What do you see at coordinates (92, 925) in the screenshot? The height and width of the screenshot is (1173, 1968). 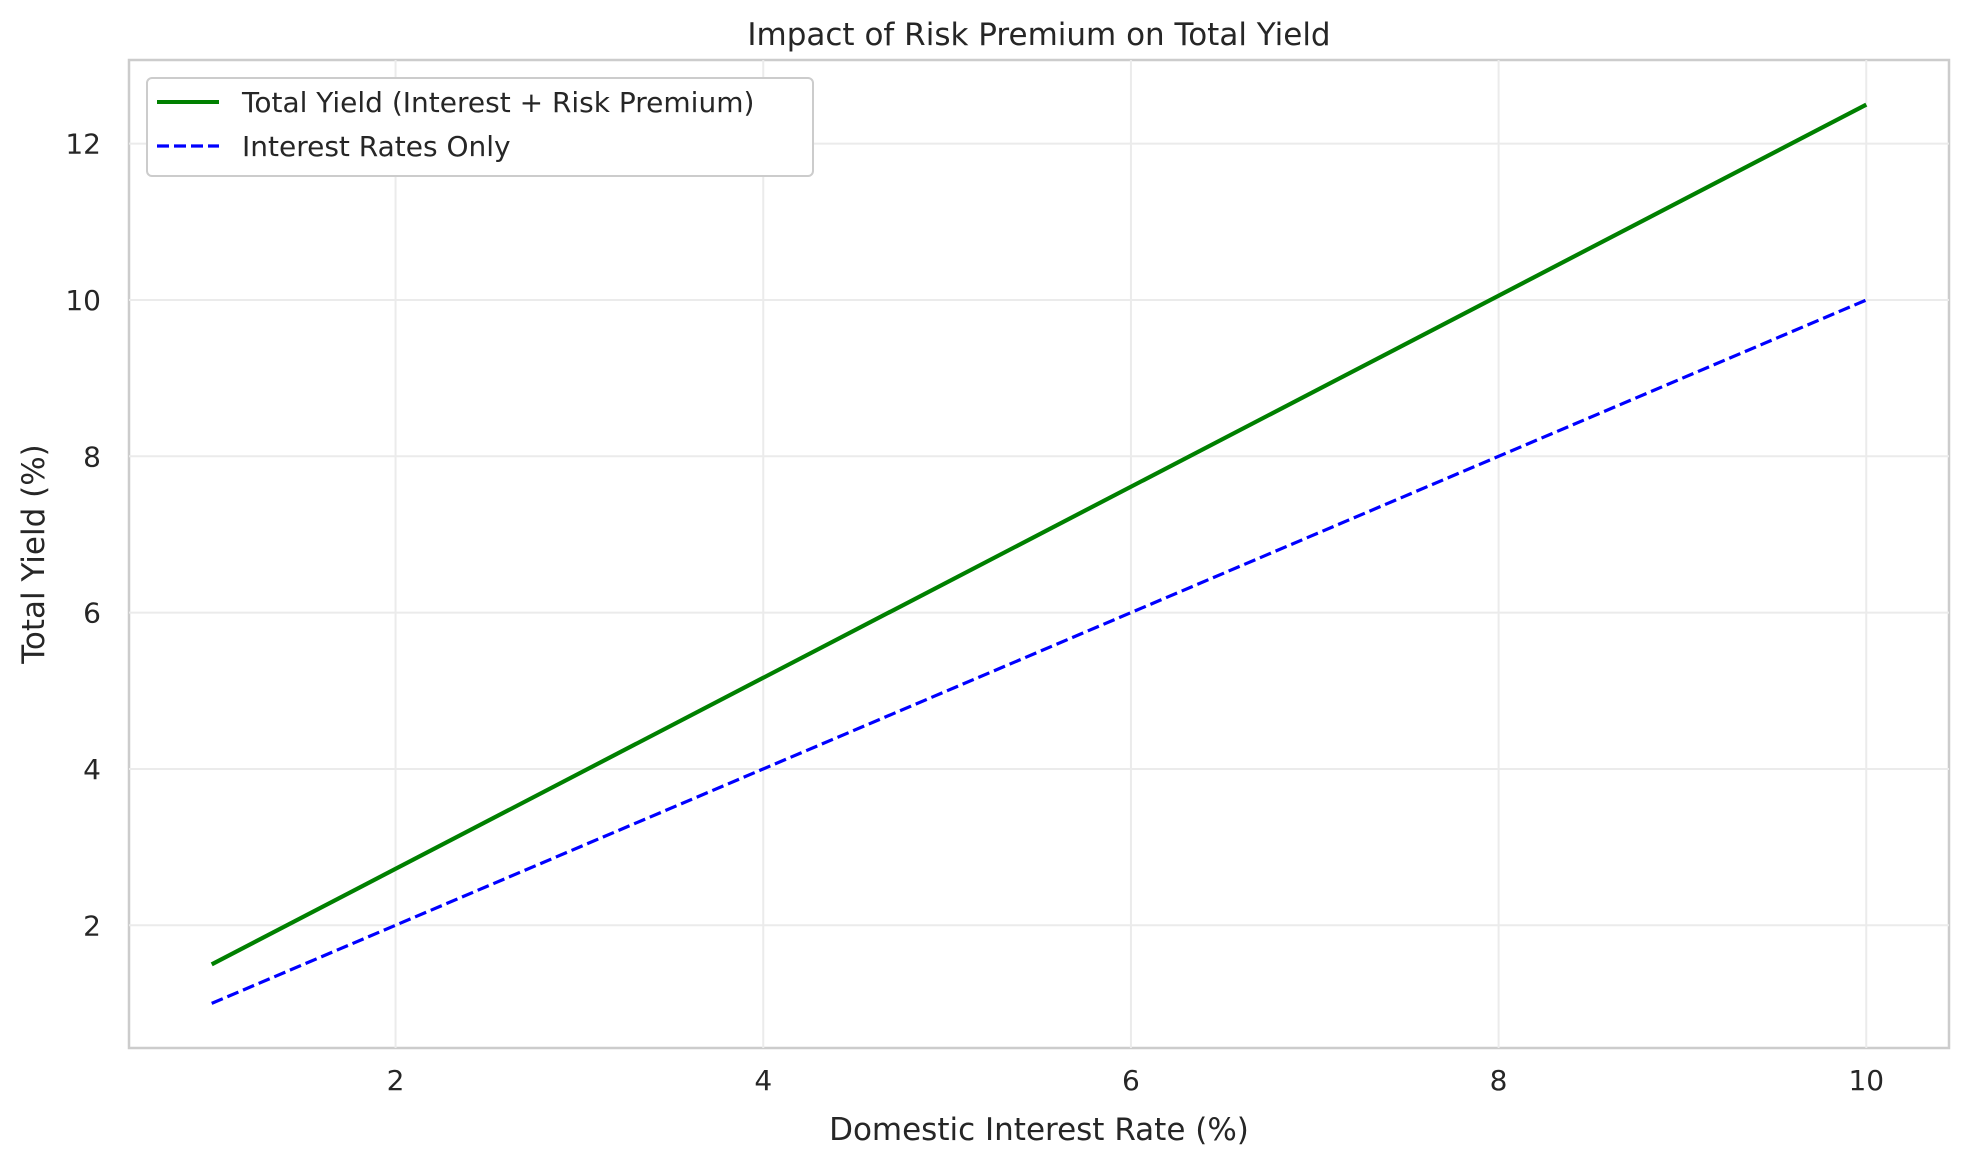 I see `y-tick-label-2: 2` at bounding box center [92, 925].